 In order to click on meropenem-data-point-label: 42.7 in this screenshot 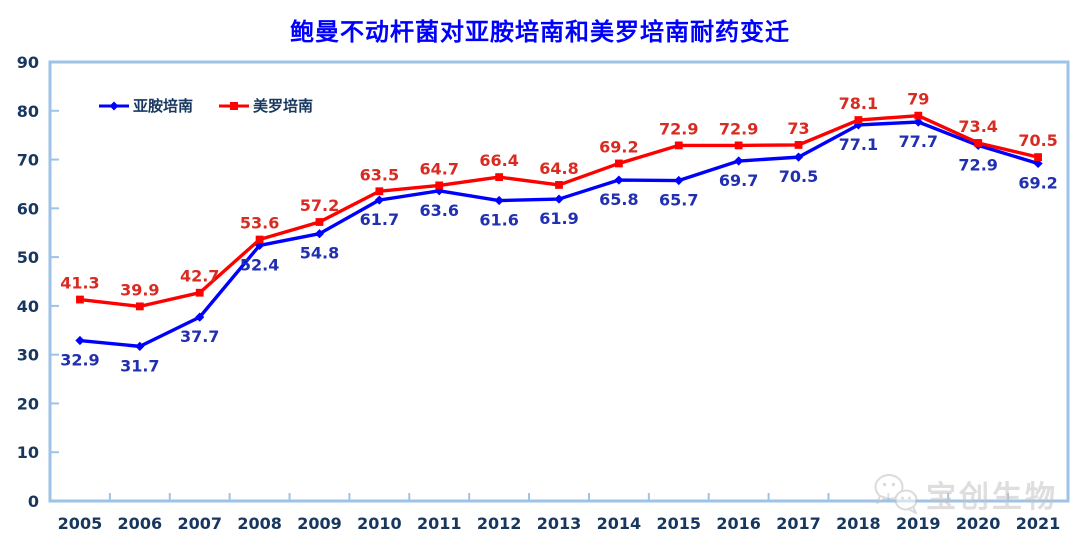, I will do `click(199, 276)`.